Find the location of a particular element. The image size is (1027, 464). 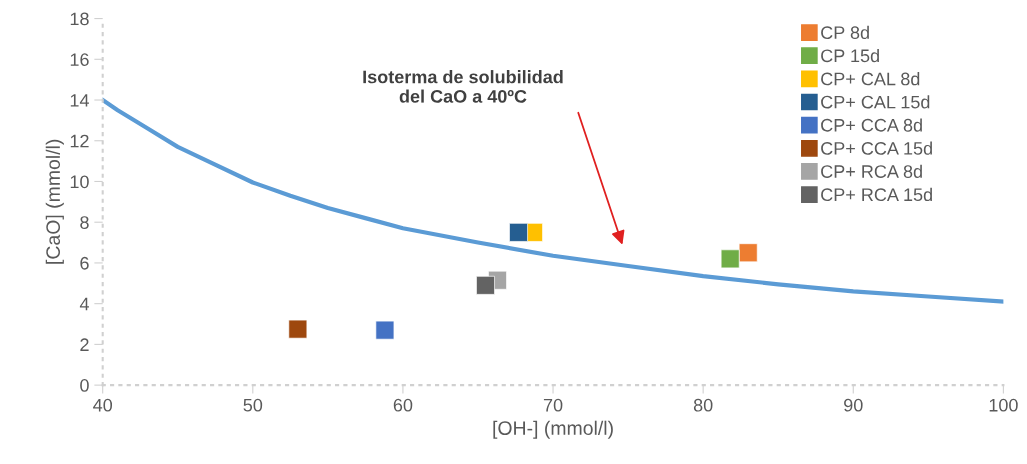

y-tick-label: 8 is located at coordinates (84, 222).